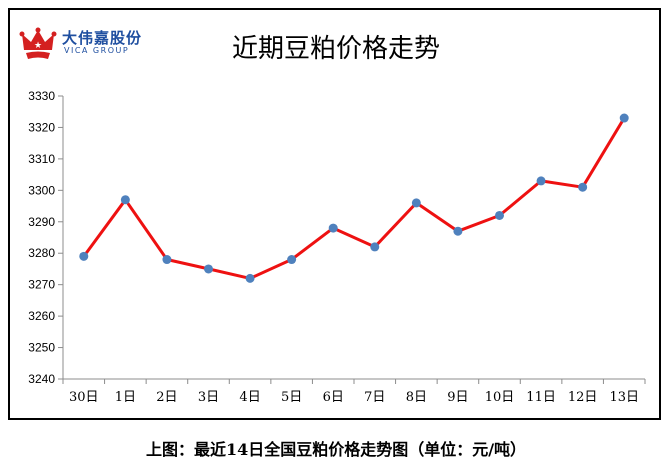  I want to click on y-tick-label: 3330, so click(41, 96).